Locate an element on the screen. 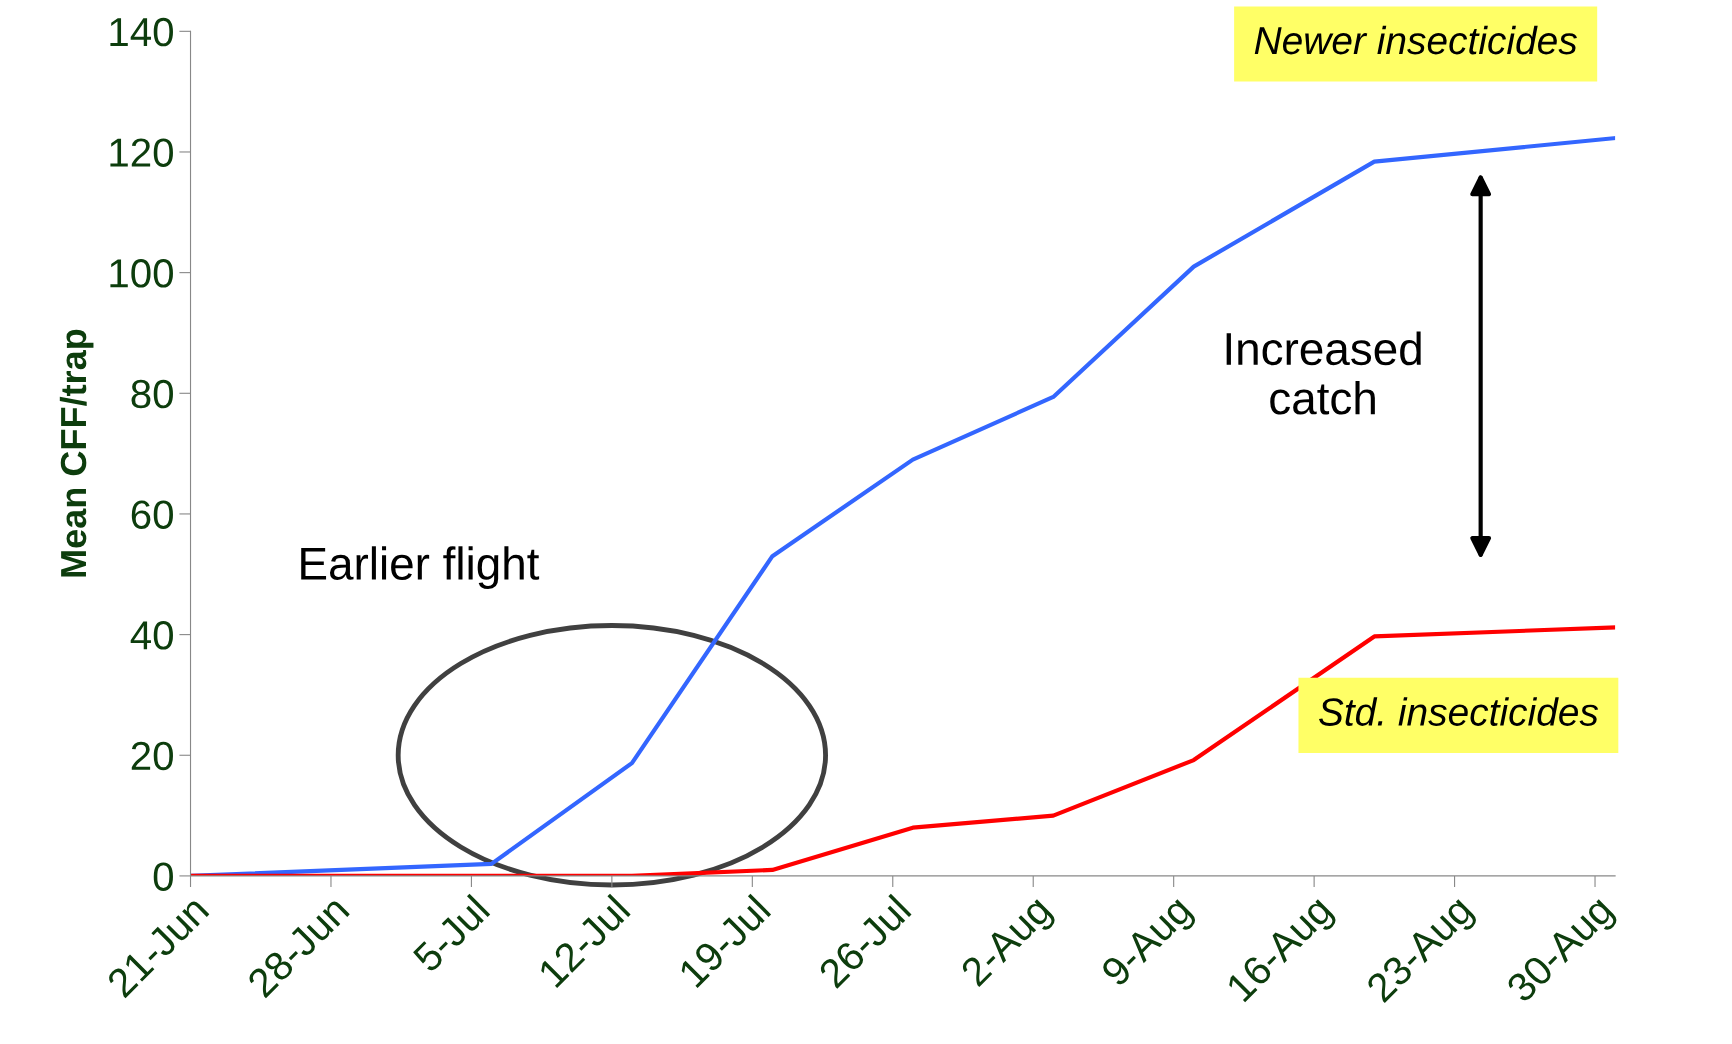 Image resolution: width=1732 pixels, height=1044 pixels. annotation: Earlier flight is located at coordinates (420, 567).